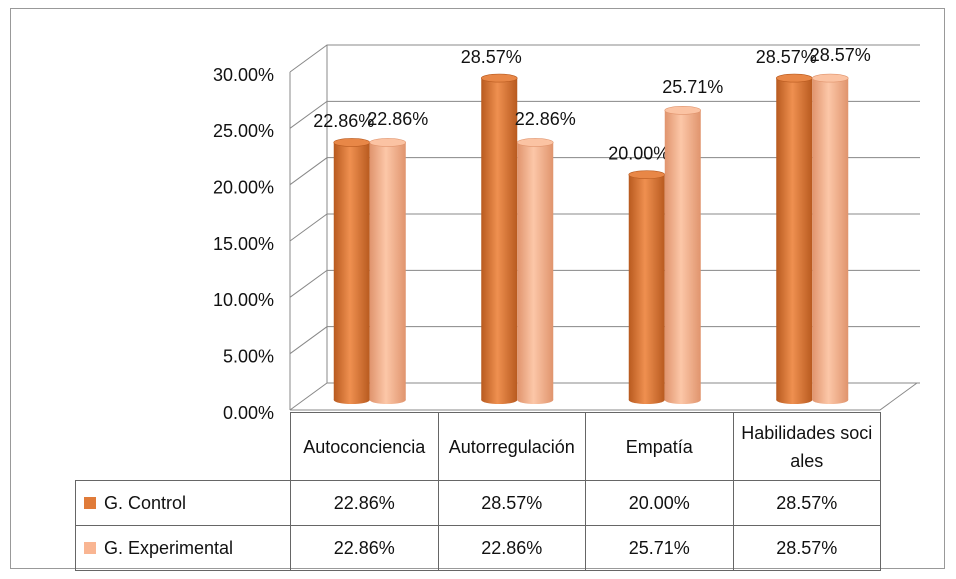  Describe the element at coordinates (243, 300) in the screenshot. I see `y-tick-label: 10.00%` at that location.